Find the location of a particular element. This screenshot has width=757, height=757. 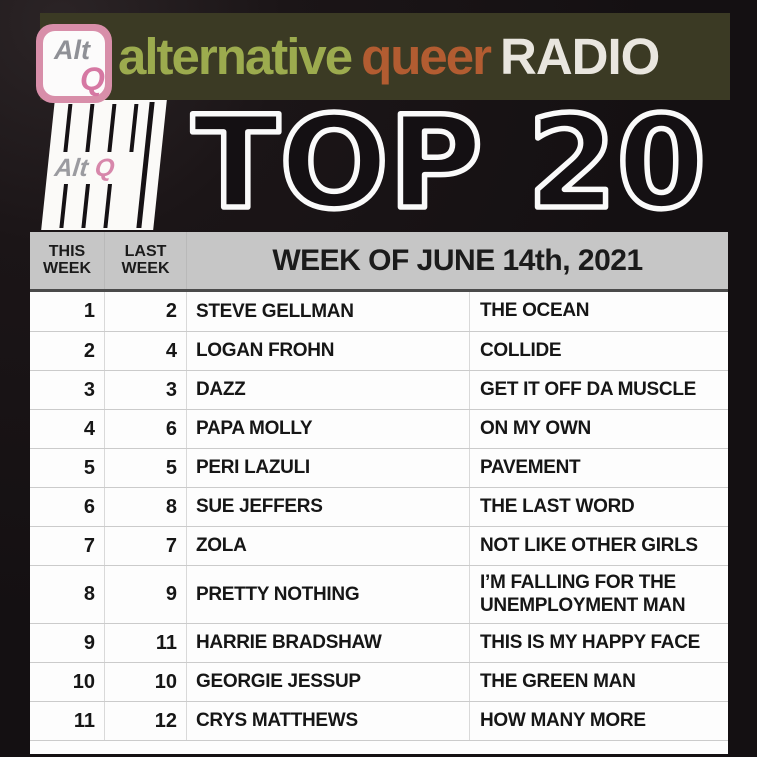

chart-row-partial is located at coordinates (379, 747).